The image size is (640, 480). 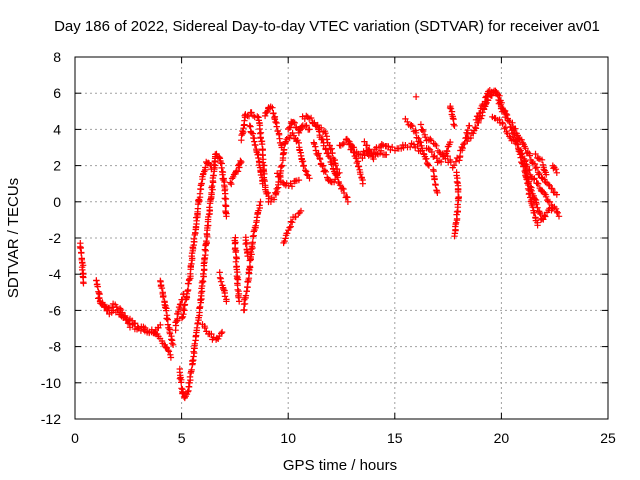 What do you see at coordinates (182, 438) in the screenshot?
I see `x-tick-label: 5` at bounding box center [182, 438].